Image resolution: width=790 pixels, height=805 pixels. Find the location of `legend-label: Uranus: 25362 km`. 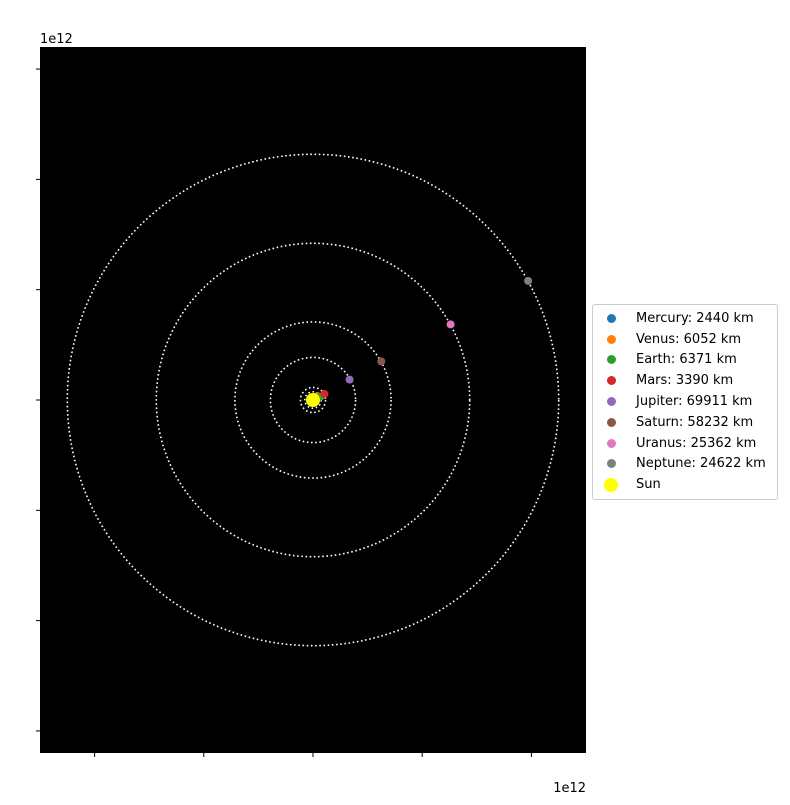

legend-label: Uranus: 25362 km is located at coordinates (696, 443).